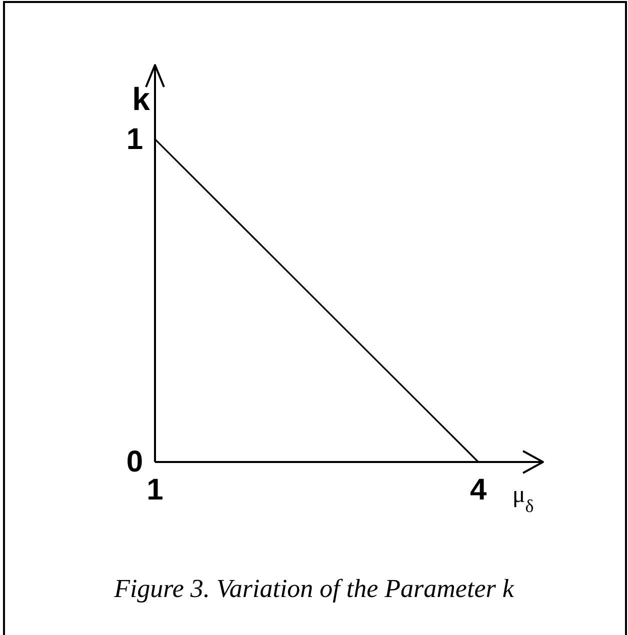 This screenshot has height=635, width=628. I want to click on text: Figure 3. Variation of the Parameter k, so click(313, 588).